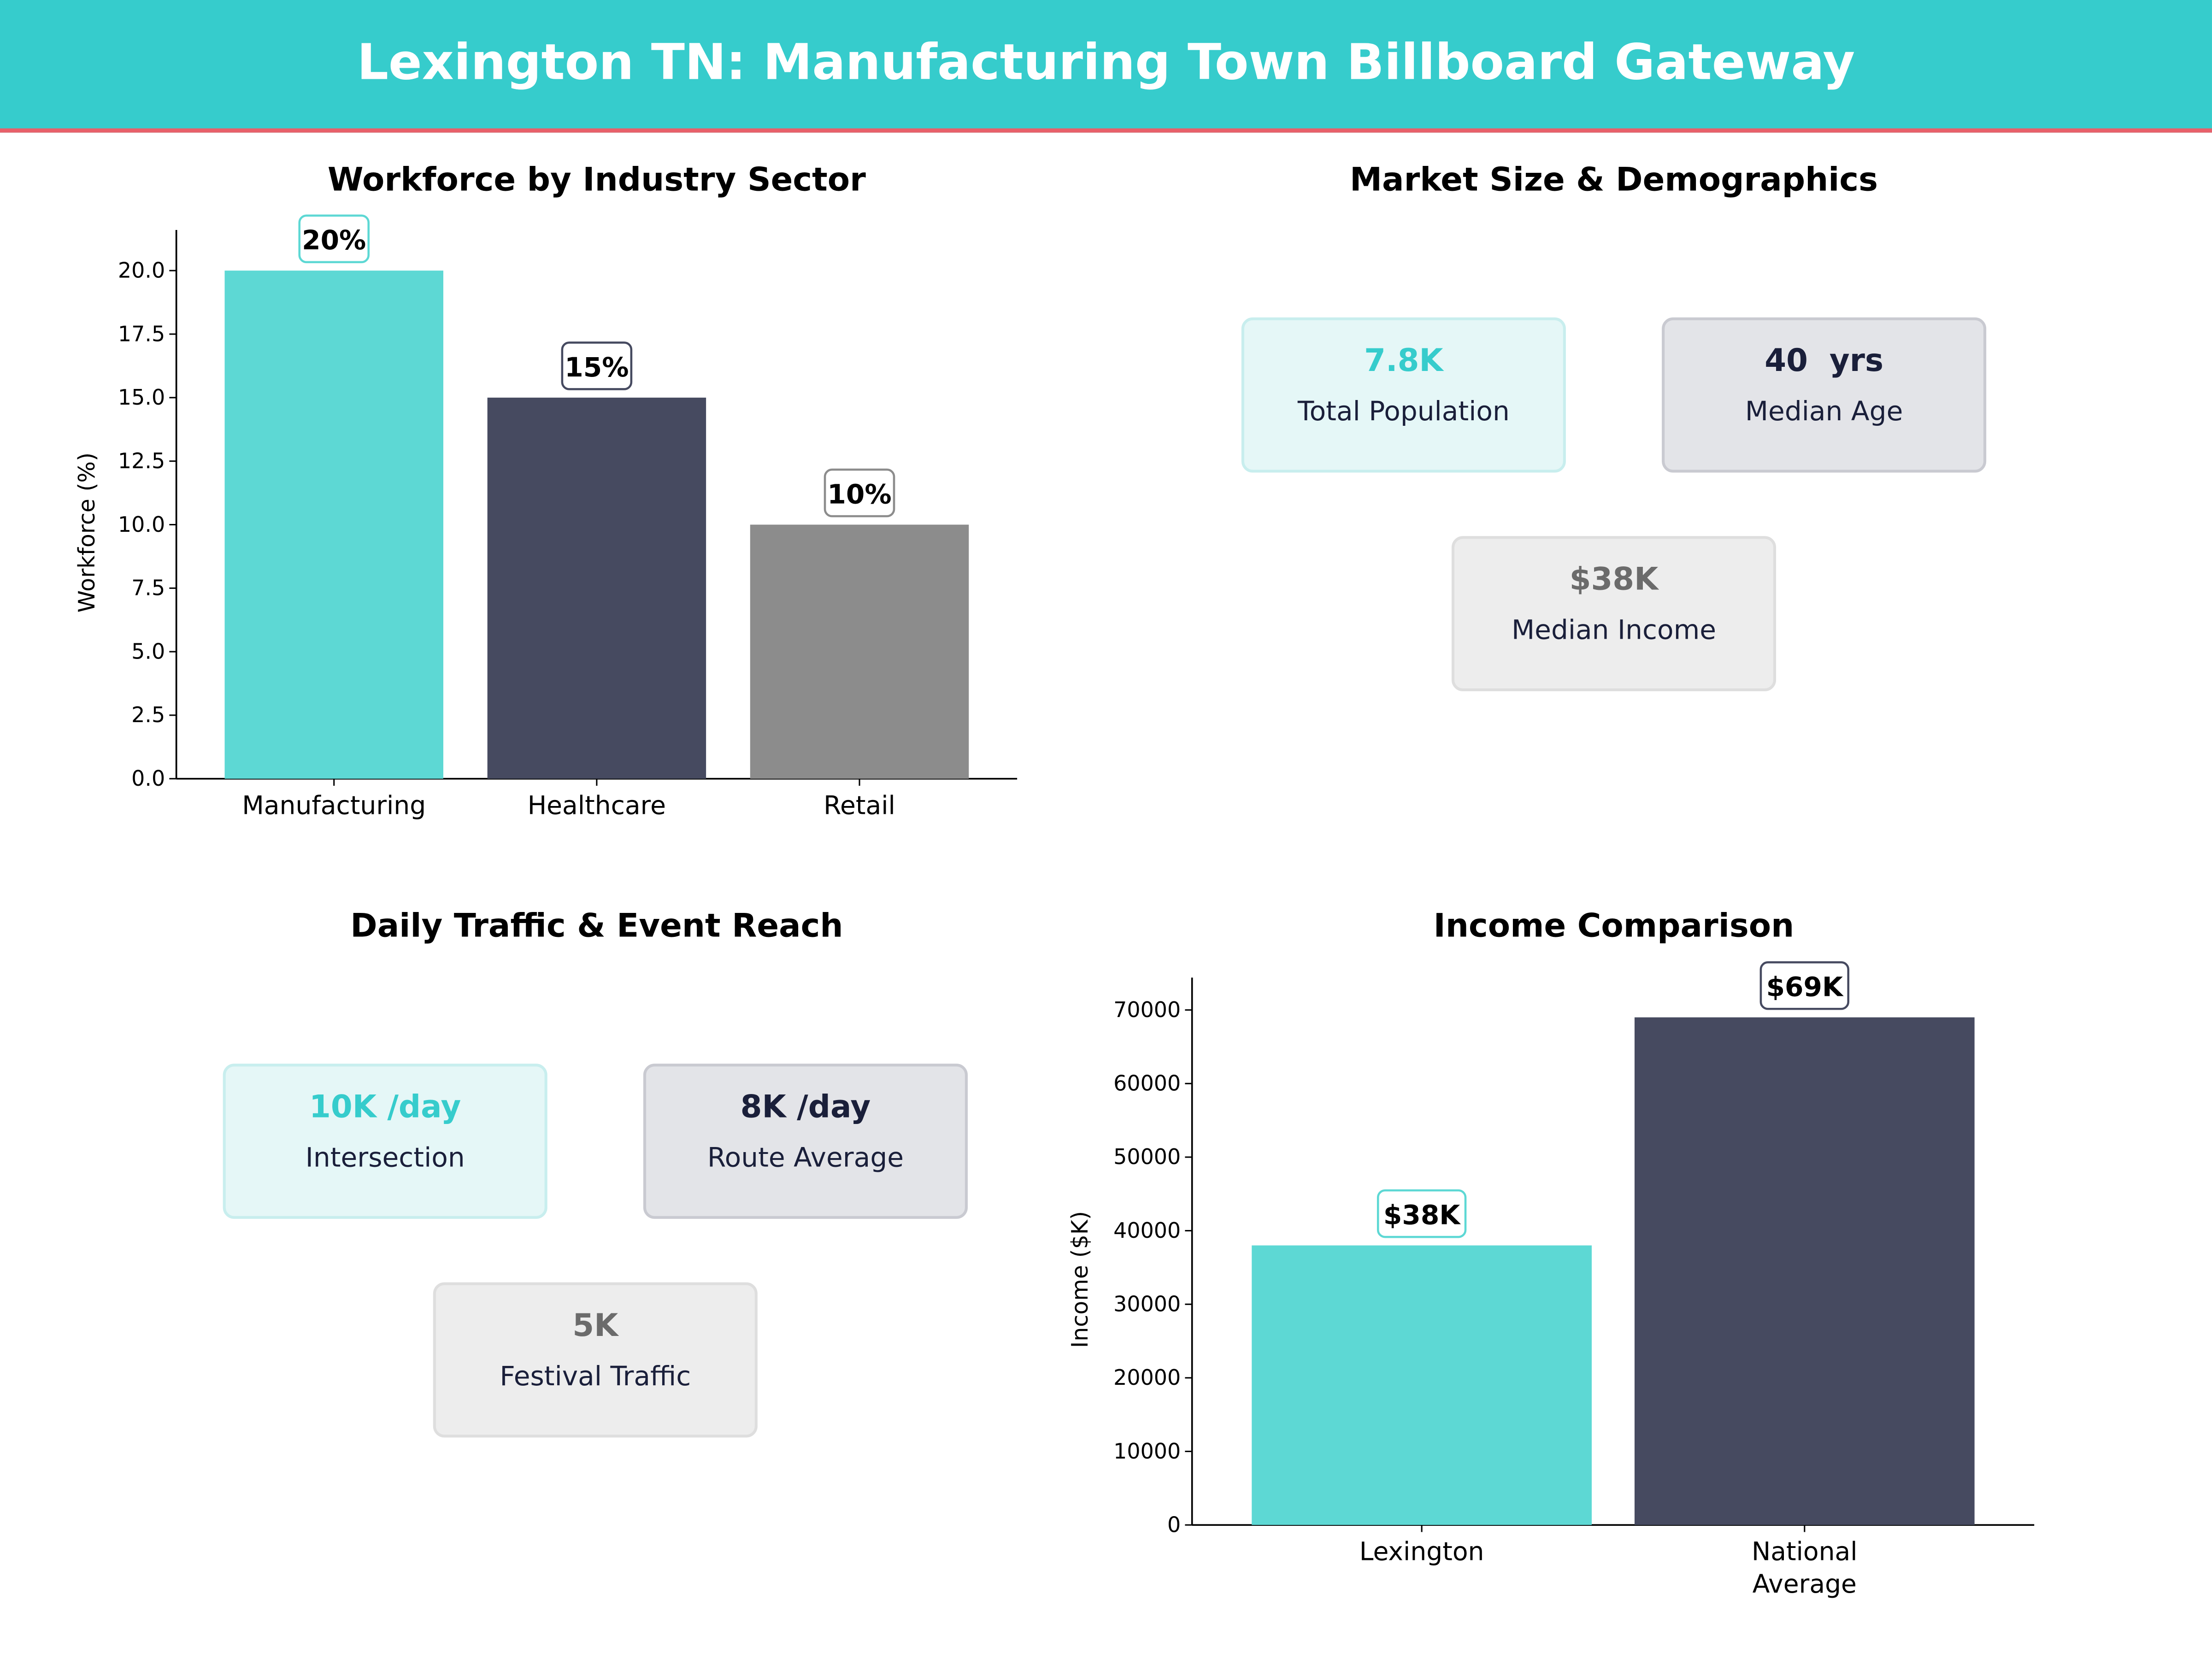 The width and height of the screenshot is (2212, 1659). Describe the element at coordinates (596, 180) in the screenshot. I see `workforce-chart-title: Workforce by Industry Sector` at that location.